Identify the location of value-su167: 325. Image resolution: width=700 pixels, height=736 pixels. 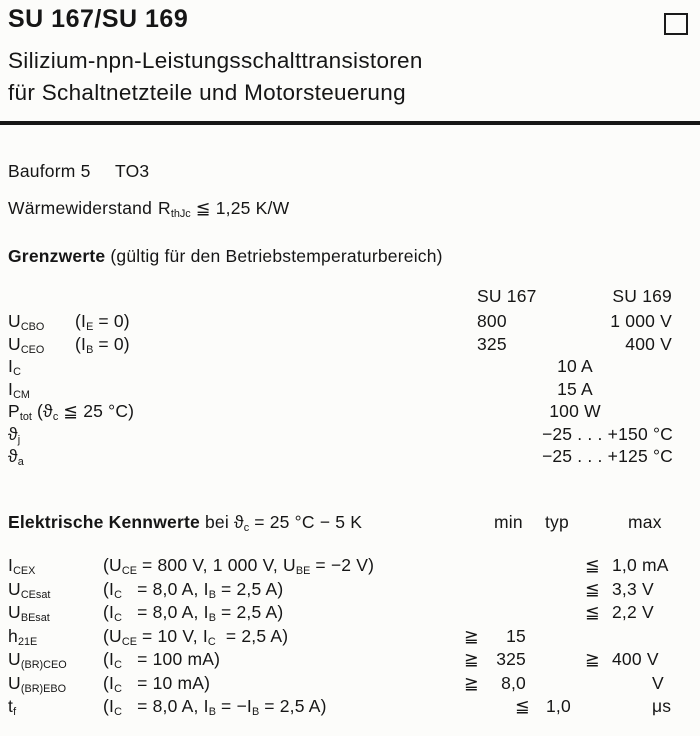
(492, 343).